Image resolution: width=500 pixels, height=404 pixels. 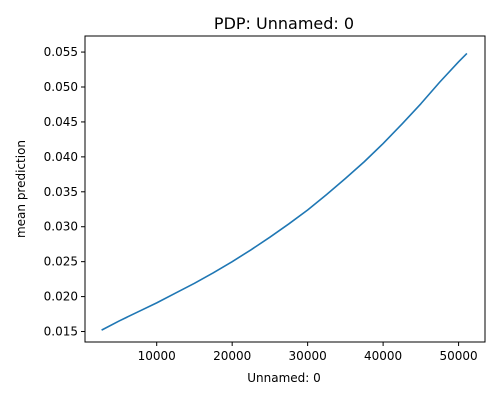 What do you see at coordinates (61, 297) in the screenshot?
I see `y-tick-label: 0.020` at bounding box center [61, 297].